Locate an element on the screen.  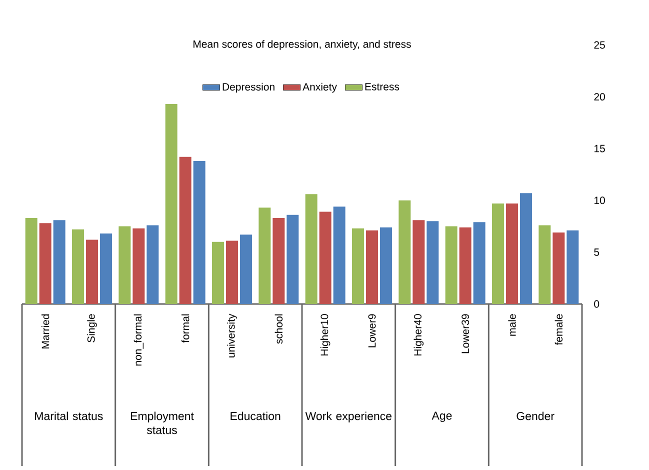
text: Gender is located at coordinates (535, 416).